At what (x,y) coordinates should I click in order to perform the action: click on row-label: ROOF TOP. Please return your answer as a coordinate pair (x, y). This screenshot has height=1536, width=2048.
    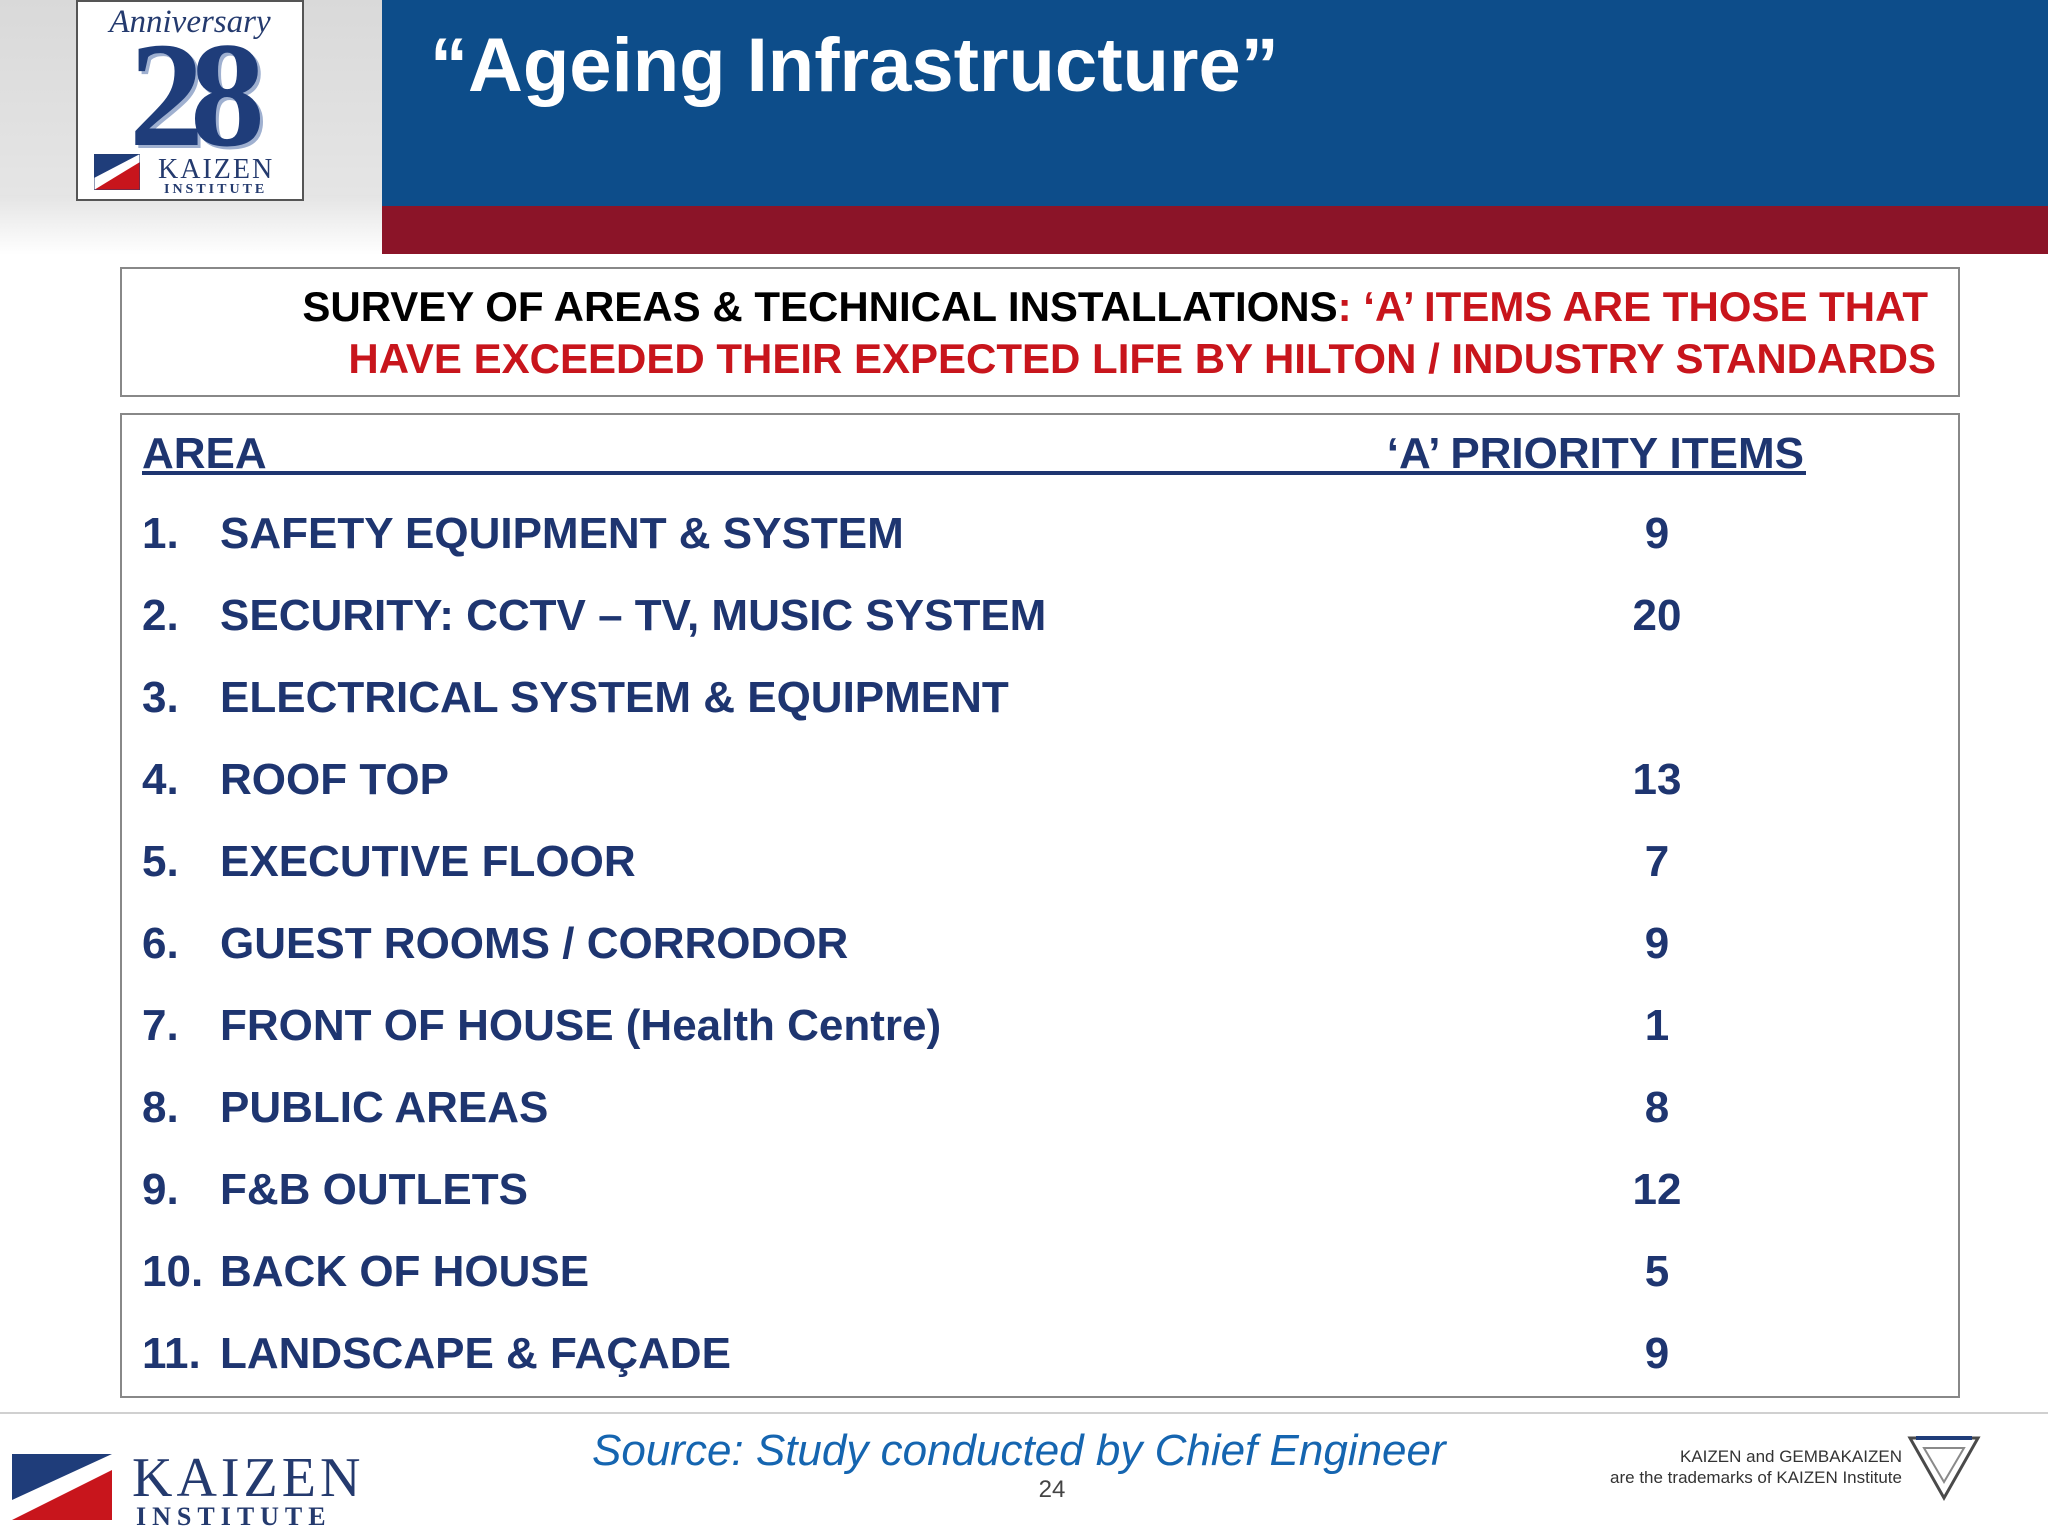
    Looking at the image, I should click on (334, 779).